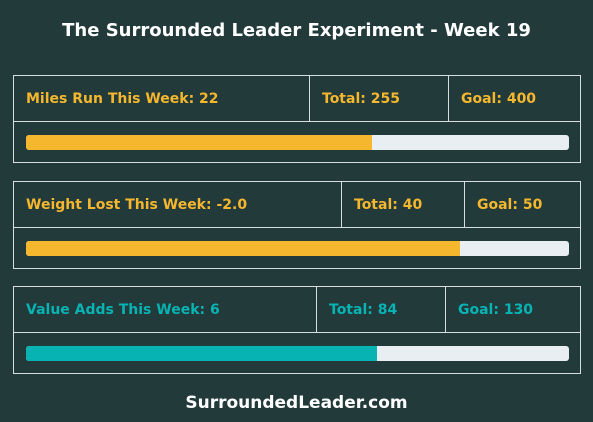  Describe the element at coordinates (512, 309) in the screenshot. I see `value-adds-goal-label: Goal: 130` at that location.